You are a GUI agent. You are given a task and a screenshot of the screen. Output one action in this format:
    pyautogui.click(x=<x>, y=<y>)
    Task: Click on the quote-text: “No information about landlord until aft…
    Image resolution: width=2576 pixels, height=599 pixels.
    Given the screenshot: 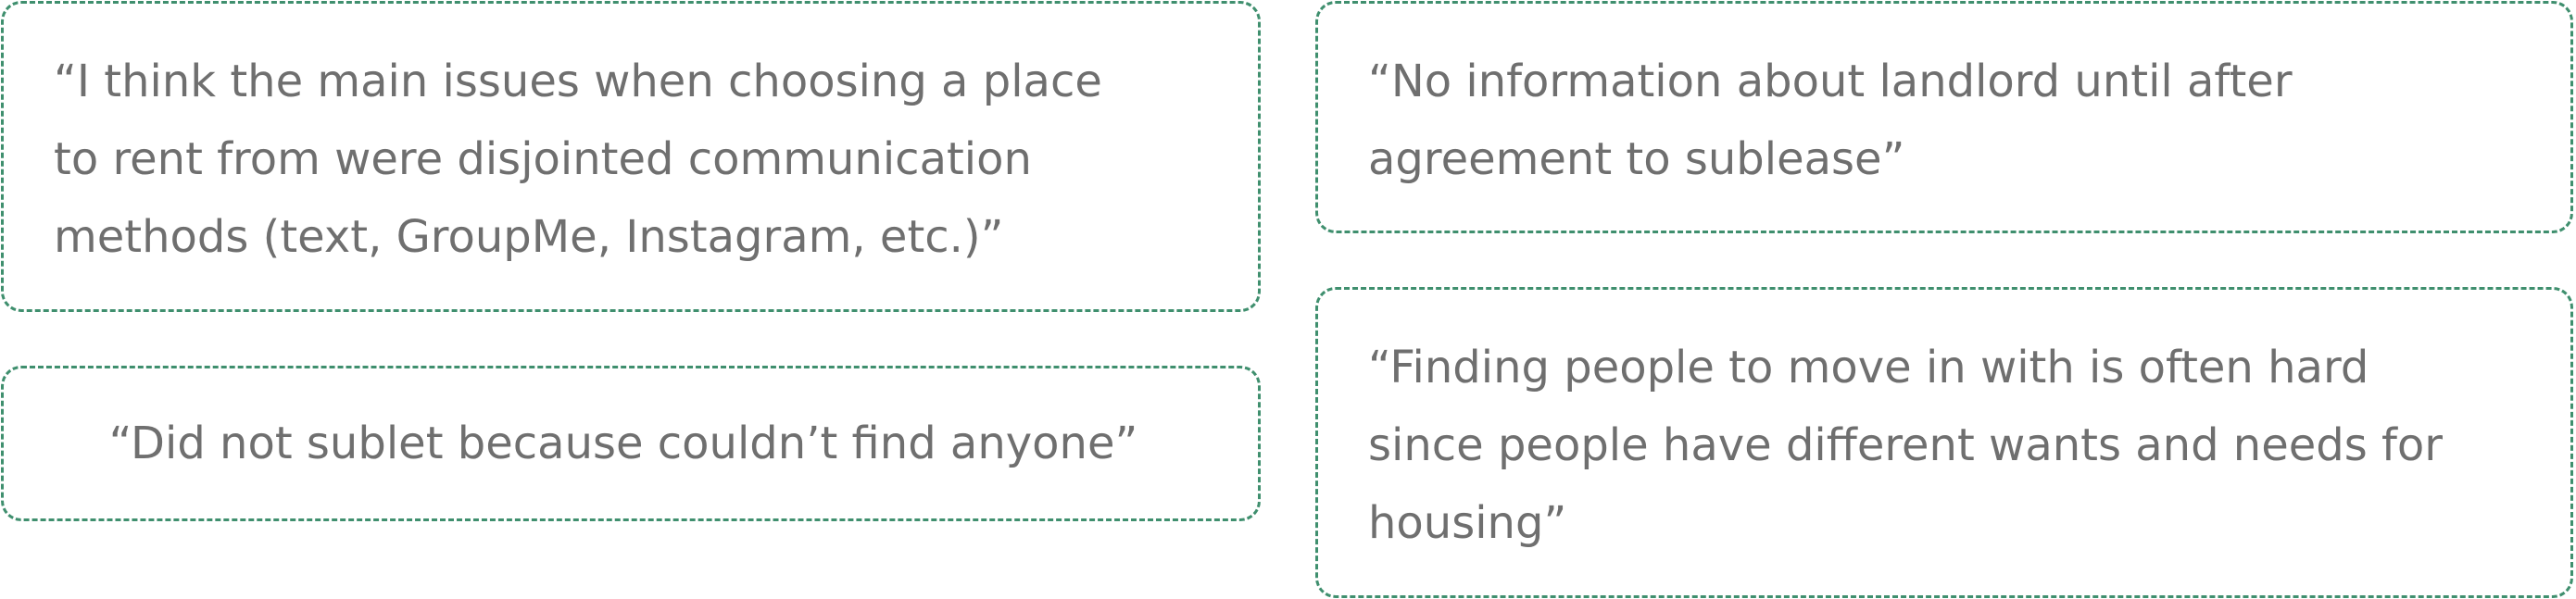 What is the action you would take?
    pyautogui.click(x=1830, y=120)
    